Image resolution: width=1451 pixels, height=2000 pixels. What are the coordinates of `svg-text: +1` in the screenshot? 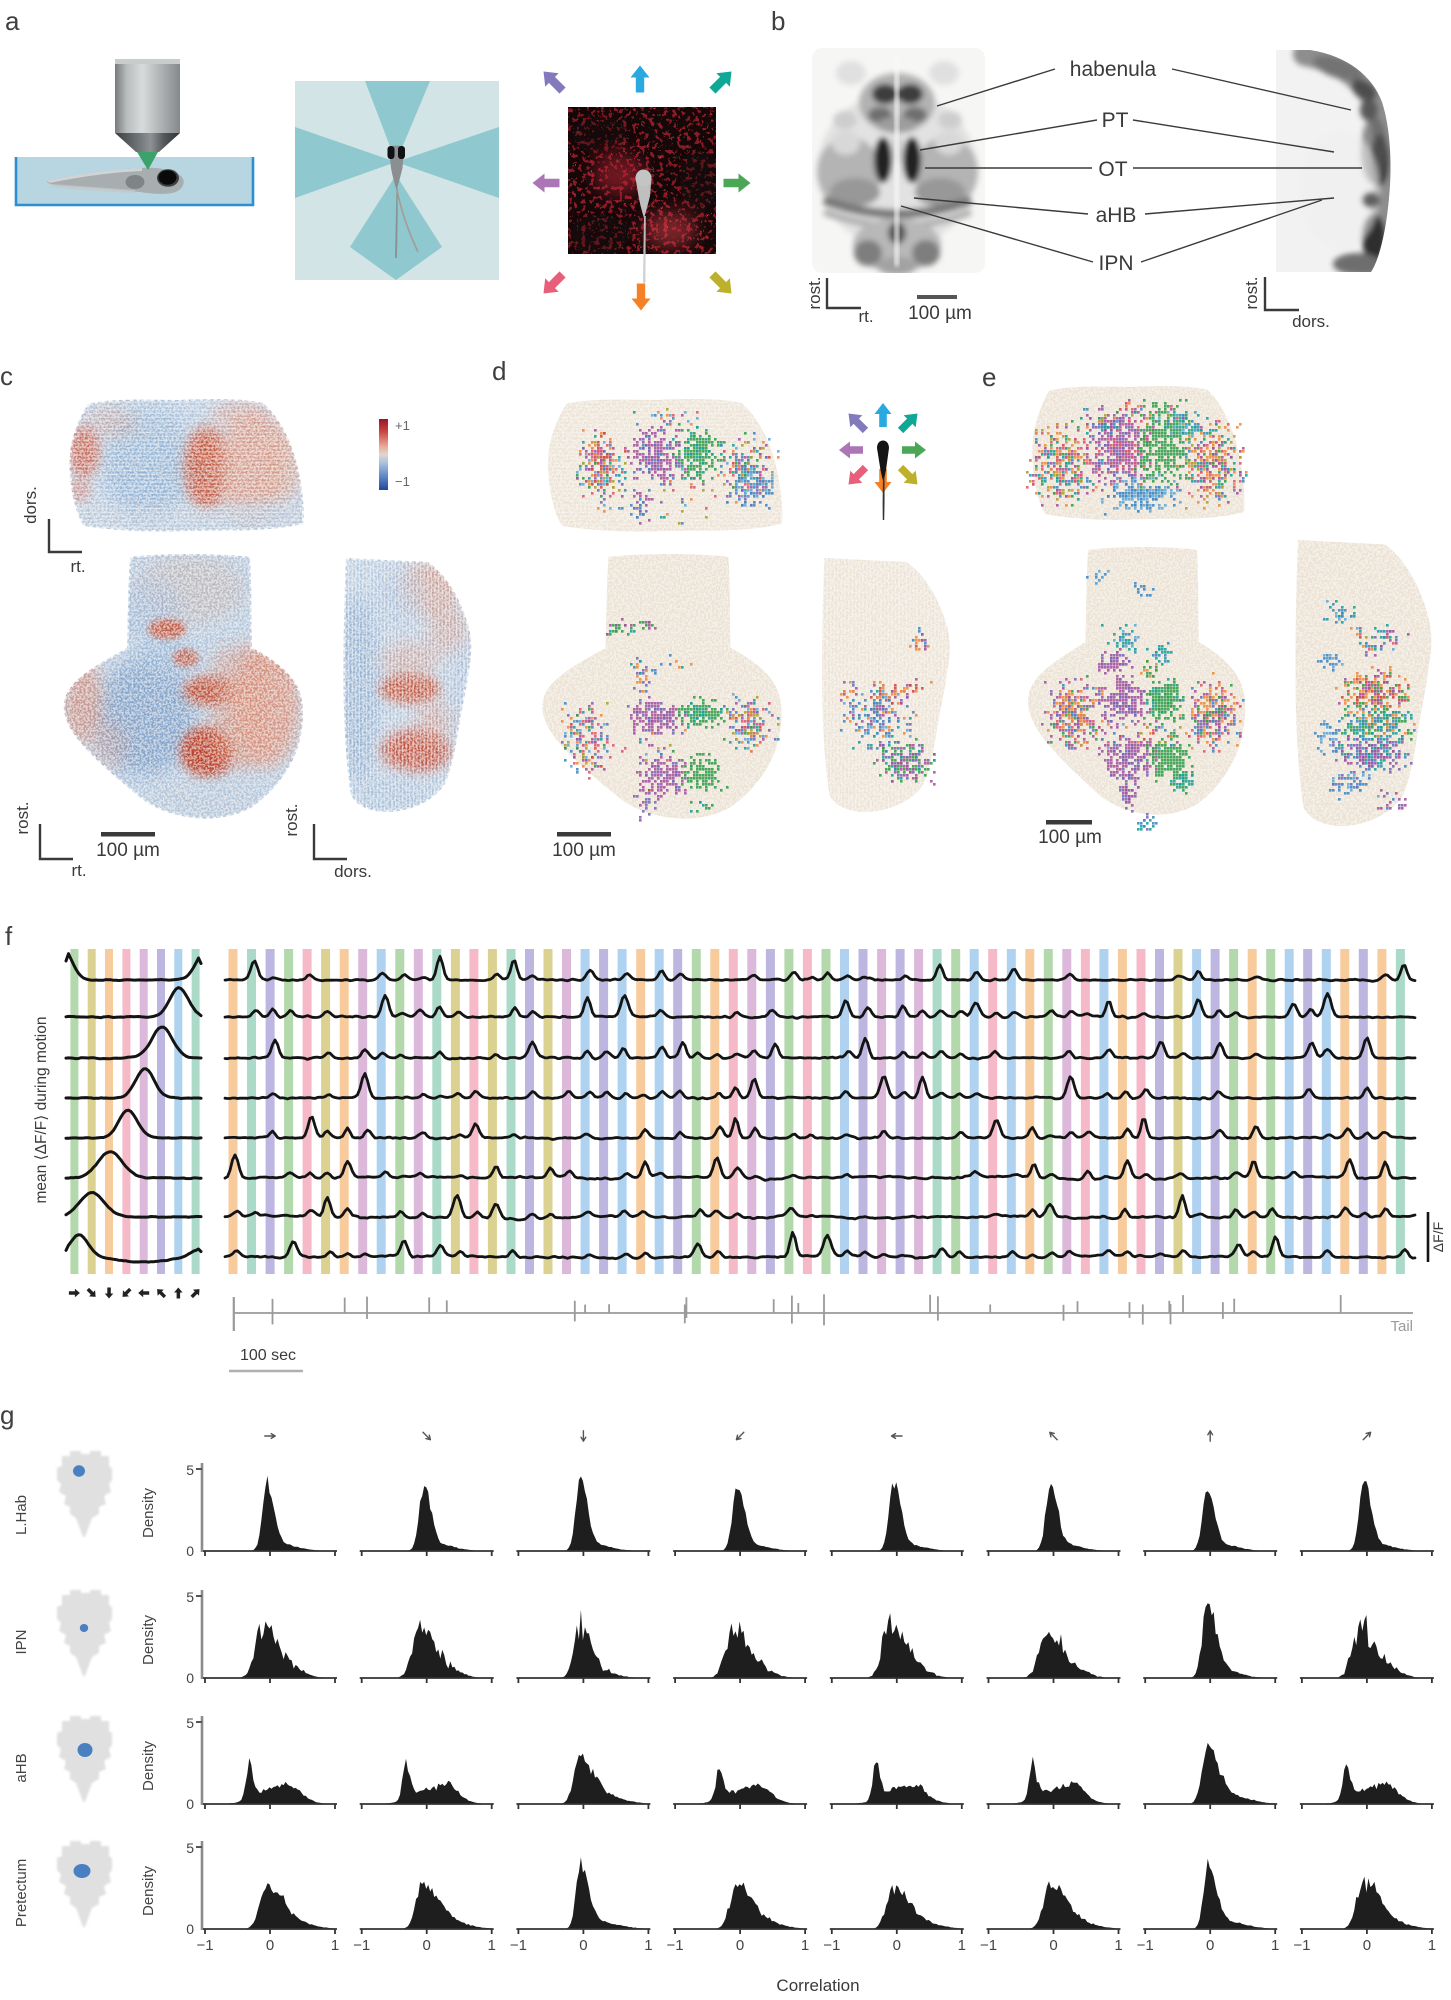 It's located at (402, 425).